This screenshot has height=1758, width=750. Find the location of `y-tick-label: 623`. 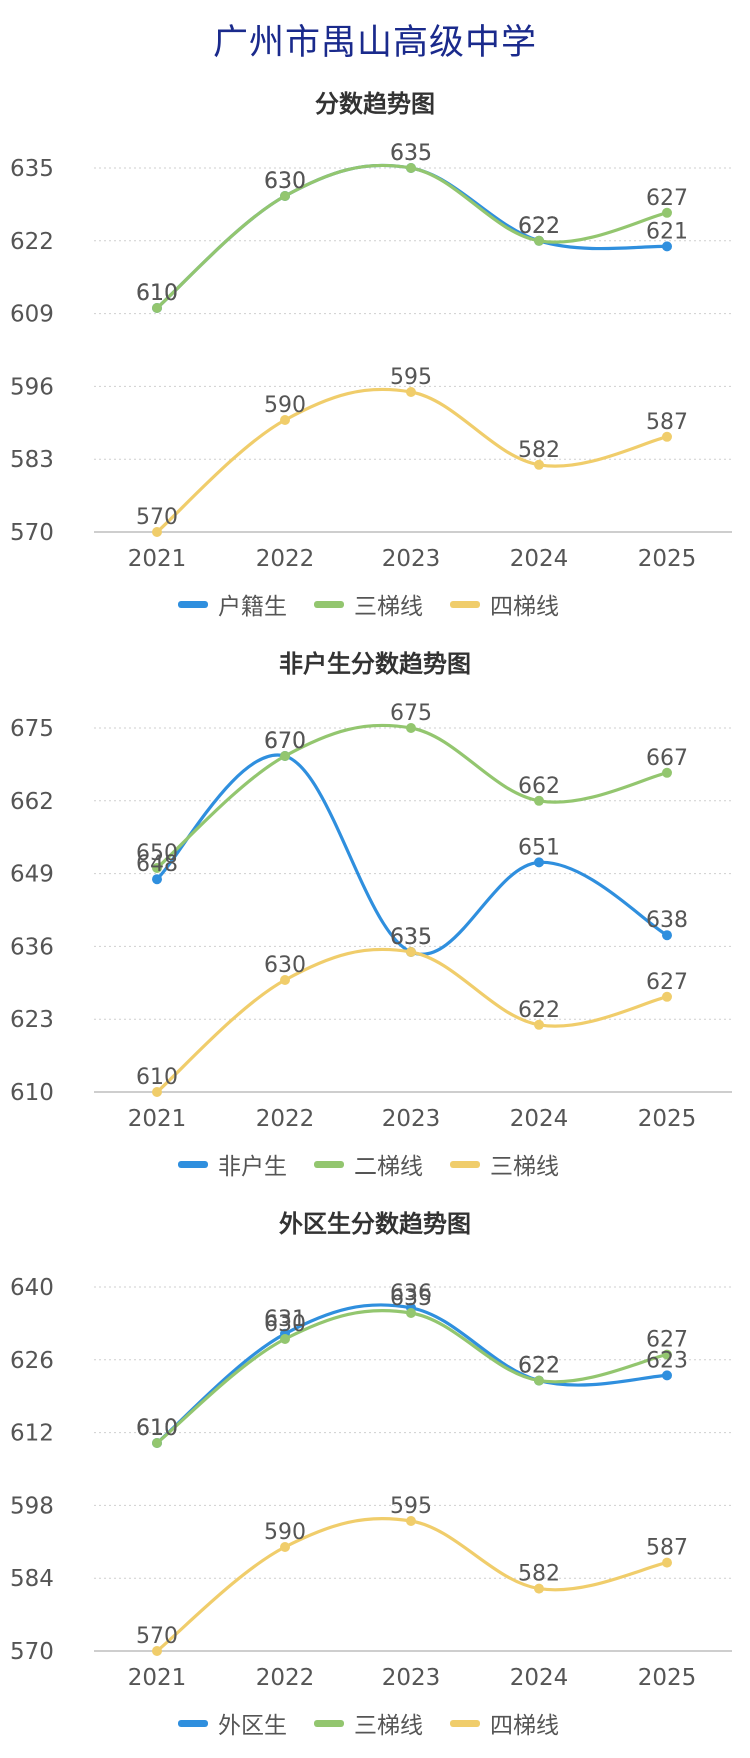

y-tick-label: 623 is located at coordinates (32, 1020).